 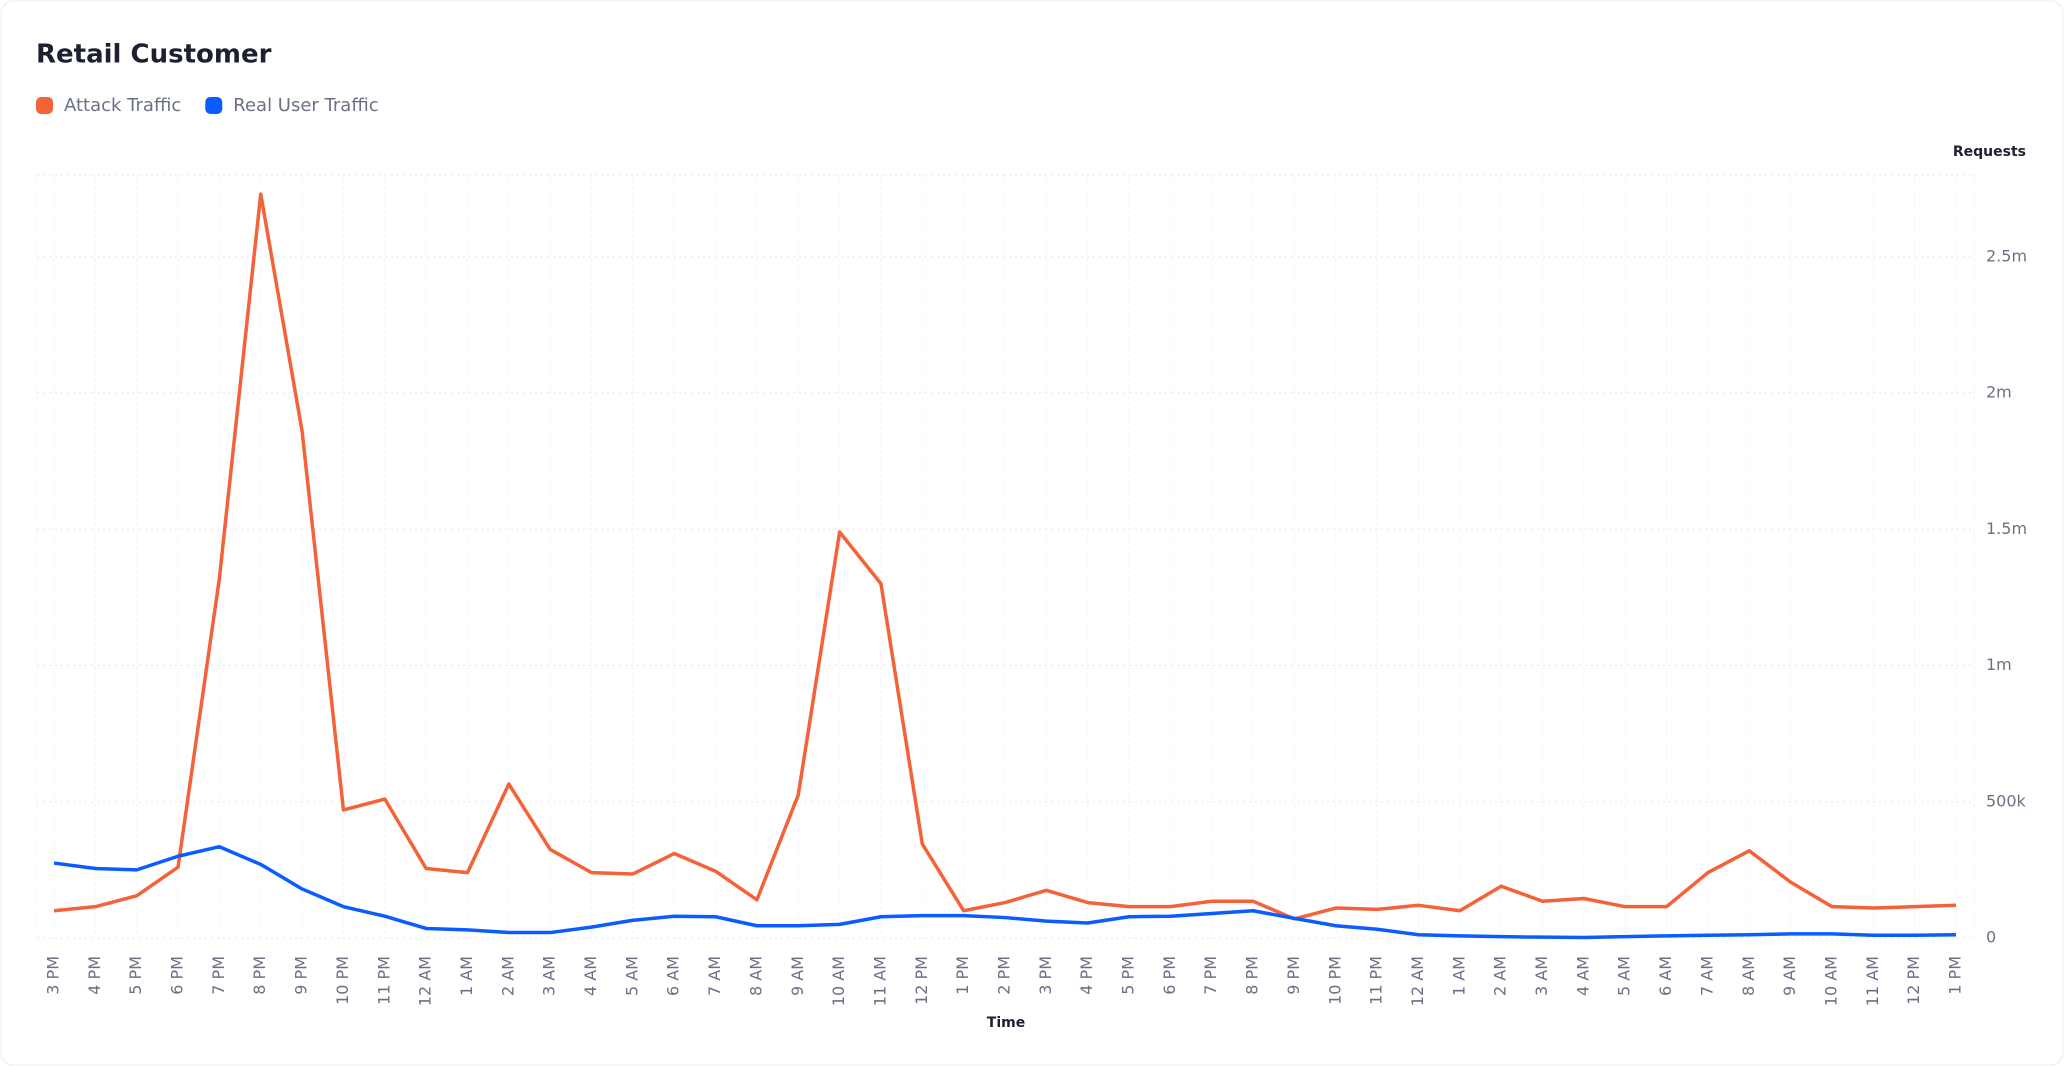 I want to click on y-tick-label: 1.5m, so click(x=2006, y=528).